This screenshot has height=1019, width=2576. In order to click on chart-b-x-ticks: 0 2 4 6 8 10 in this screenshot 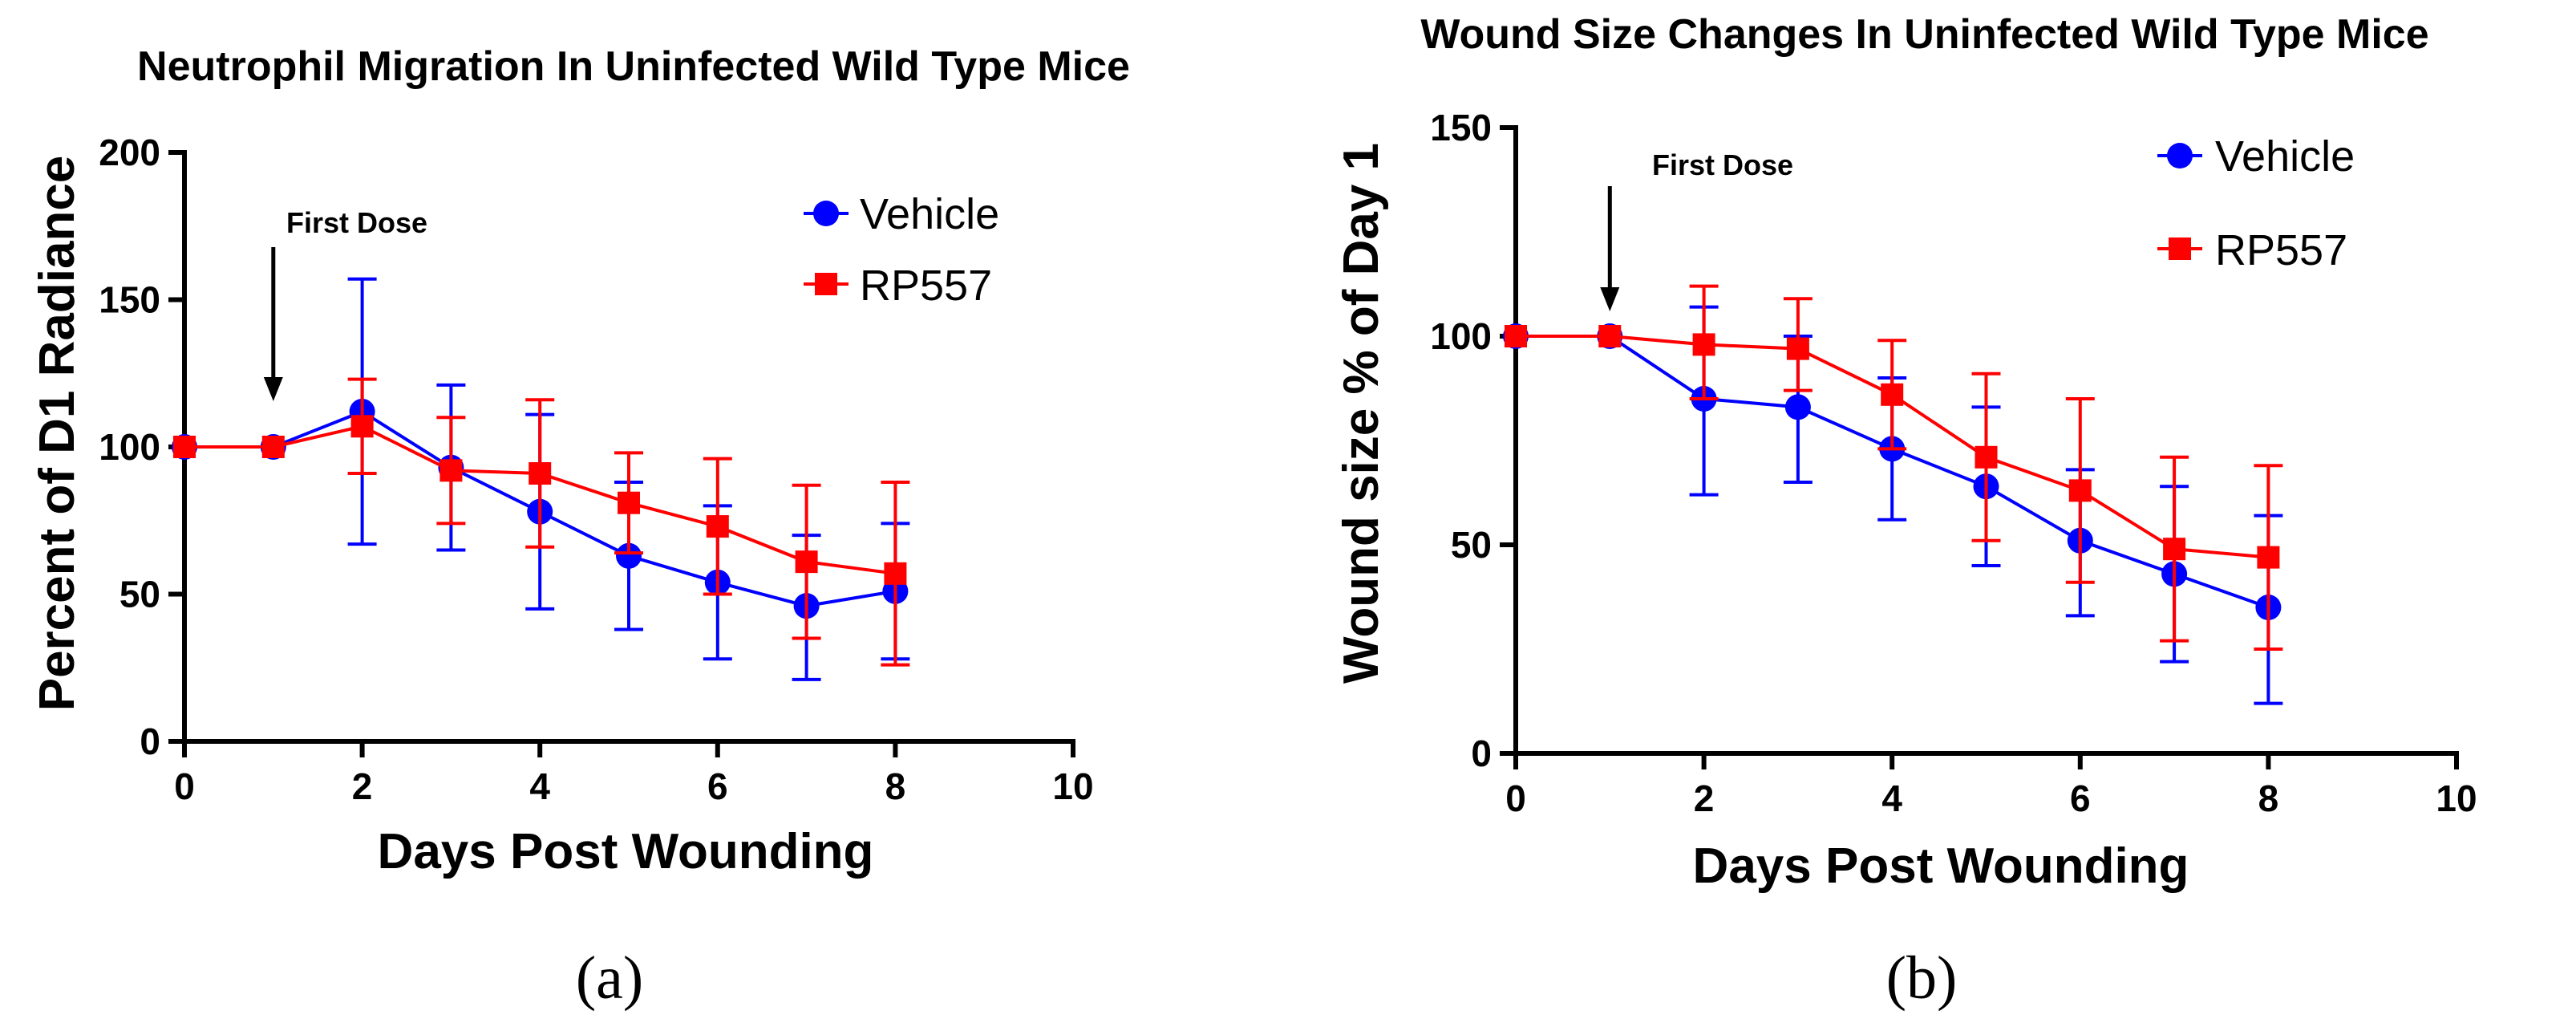, I will do `click(1991, 786)`.